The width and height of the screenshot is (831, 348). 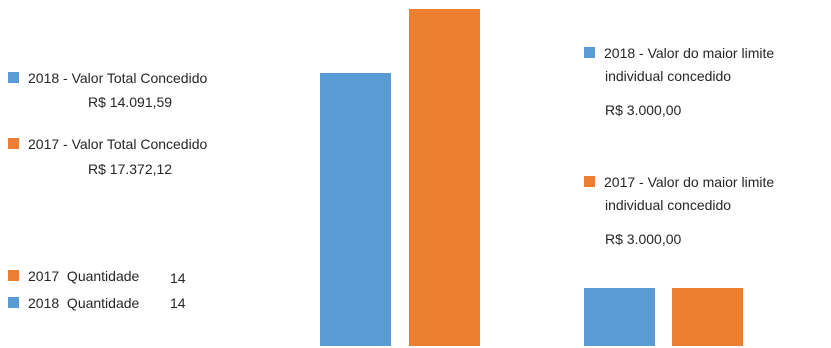 I want to click on legend-item-limit-2018: 2018 - Valor do maior limite, so click(x=679, y=53).